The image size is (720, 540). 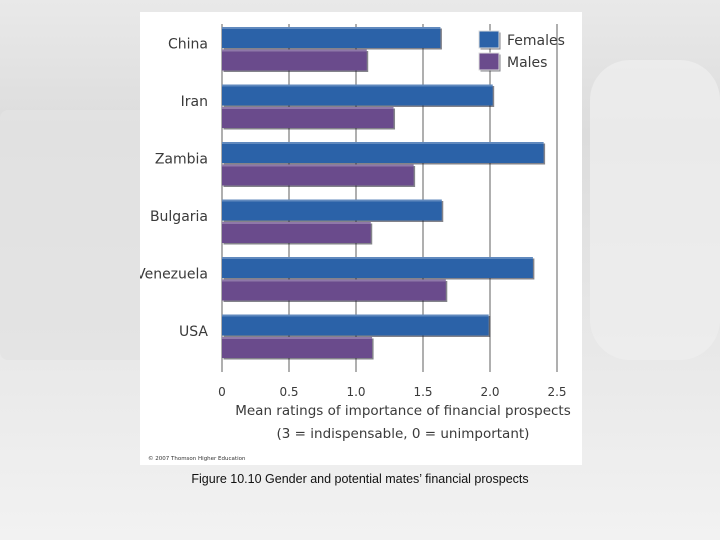 I want to click on background-shape, so click(x=655, y=210).